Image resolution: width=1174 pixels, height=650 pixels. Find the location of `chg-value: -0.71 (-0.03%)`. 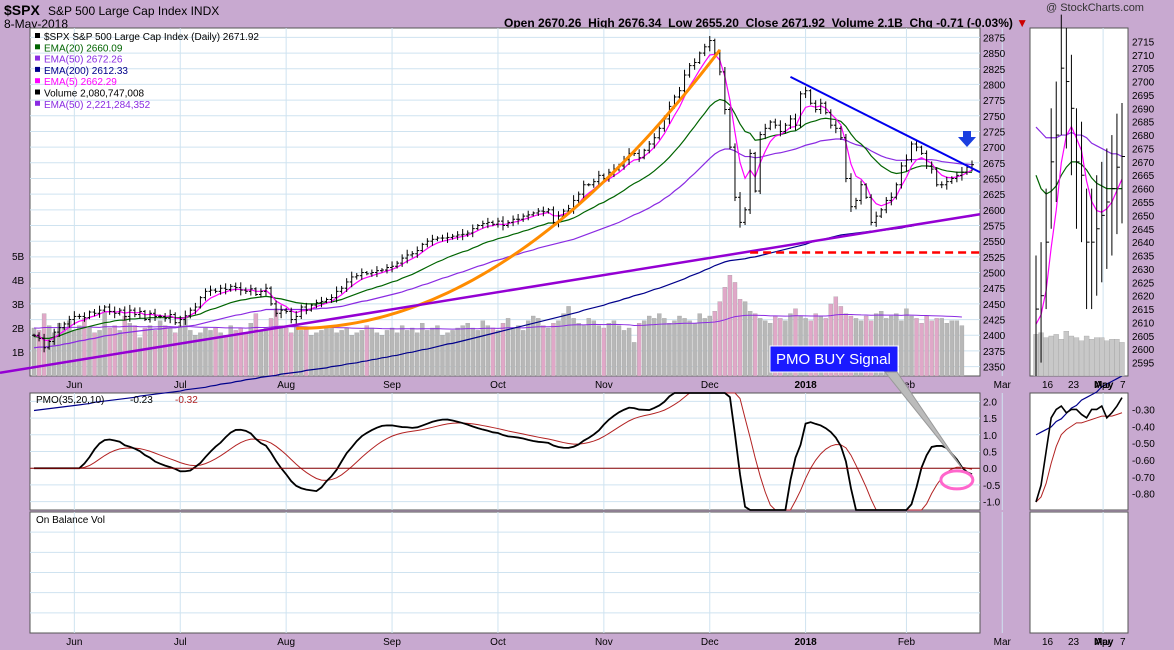

chg-value: -0.71 (-0.03%) is located at coordinates (974, 23).